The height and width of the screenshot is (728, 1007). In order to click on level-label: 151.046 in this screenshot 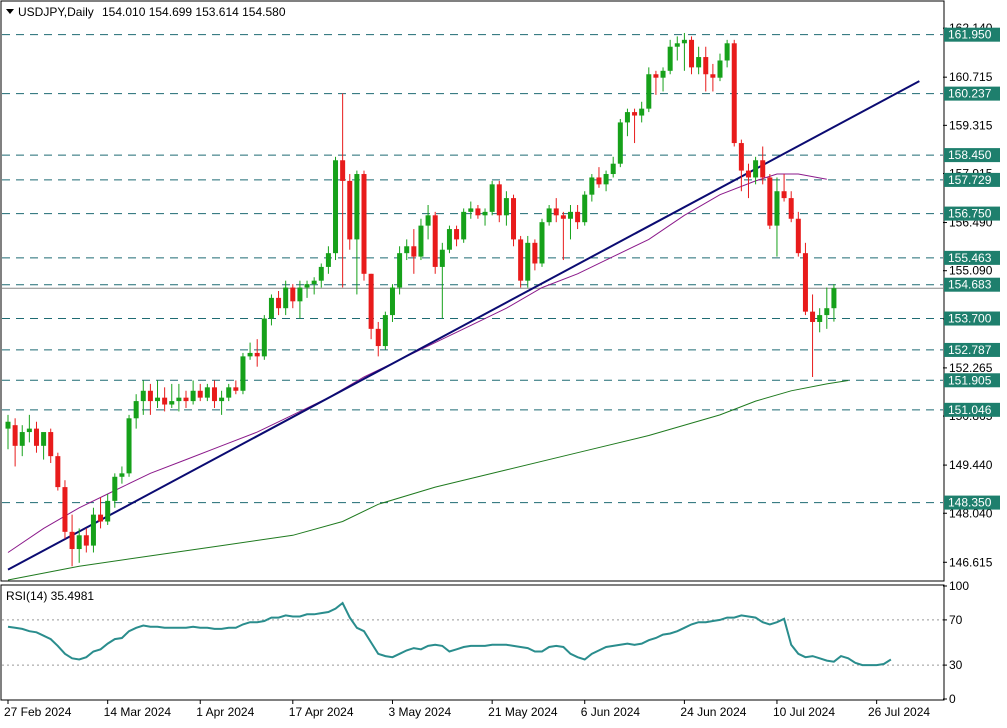, I will do `click(970, 410)`.